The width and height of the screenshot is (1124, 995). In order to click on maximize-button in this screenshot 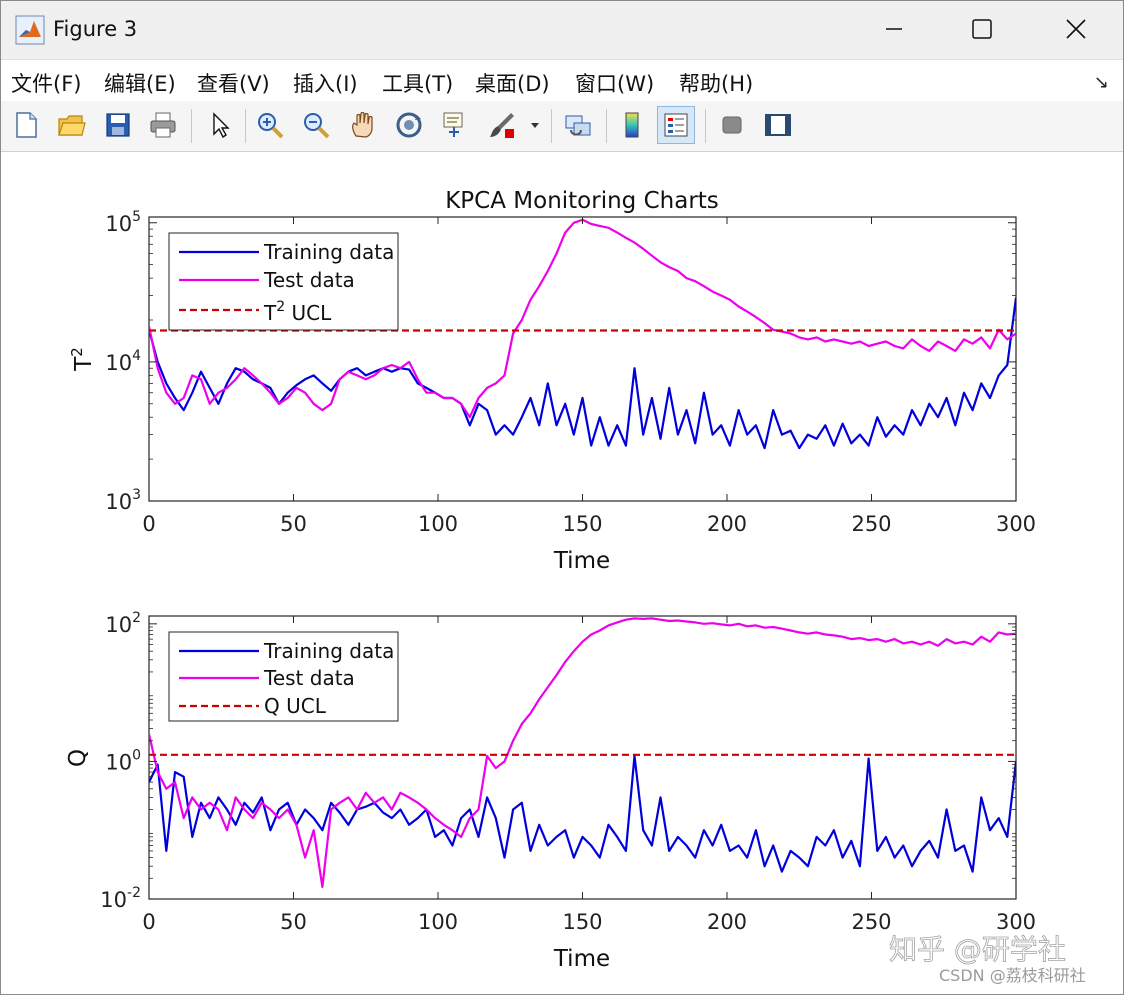, I will do `click(982, 29)`.